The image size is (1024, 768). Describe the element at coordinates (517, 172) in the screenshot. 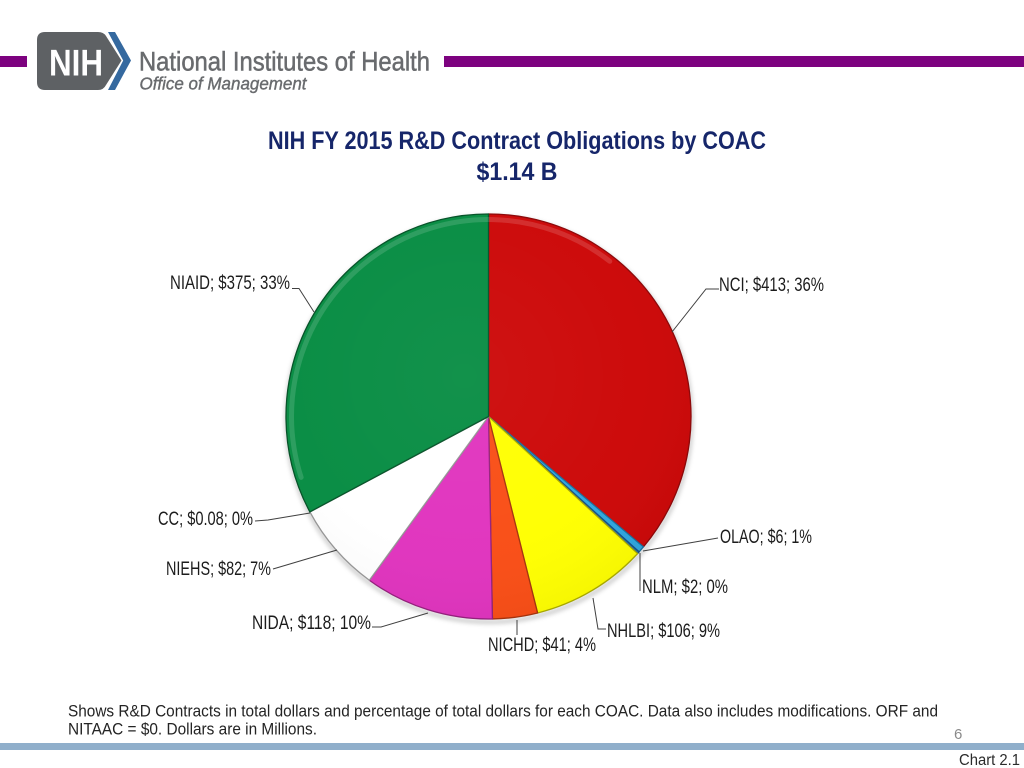

I see `svg-text: $1.14 B` at that location.